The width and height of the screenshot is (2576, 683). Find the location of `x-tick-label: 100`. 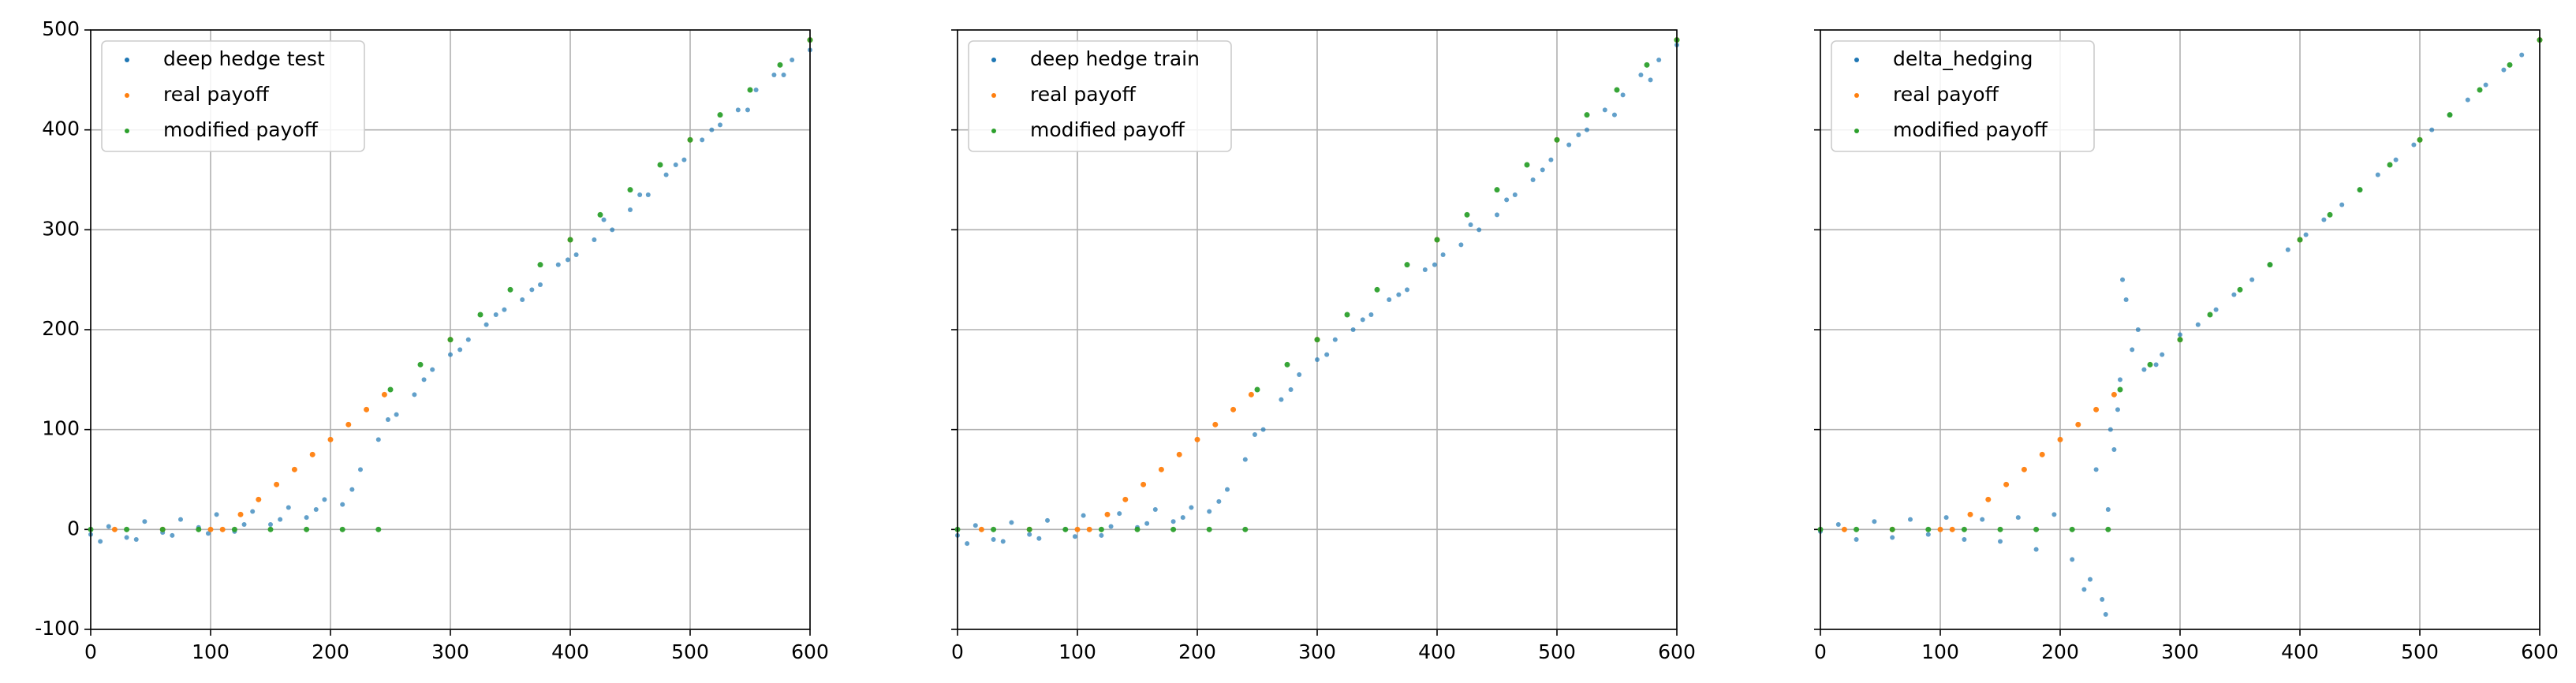

x-tick-label: 100 is located at coordinates (1077, 652).